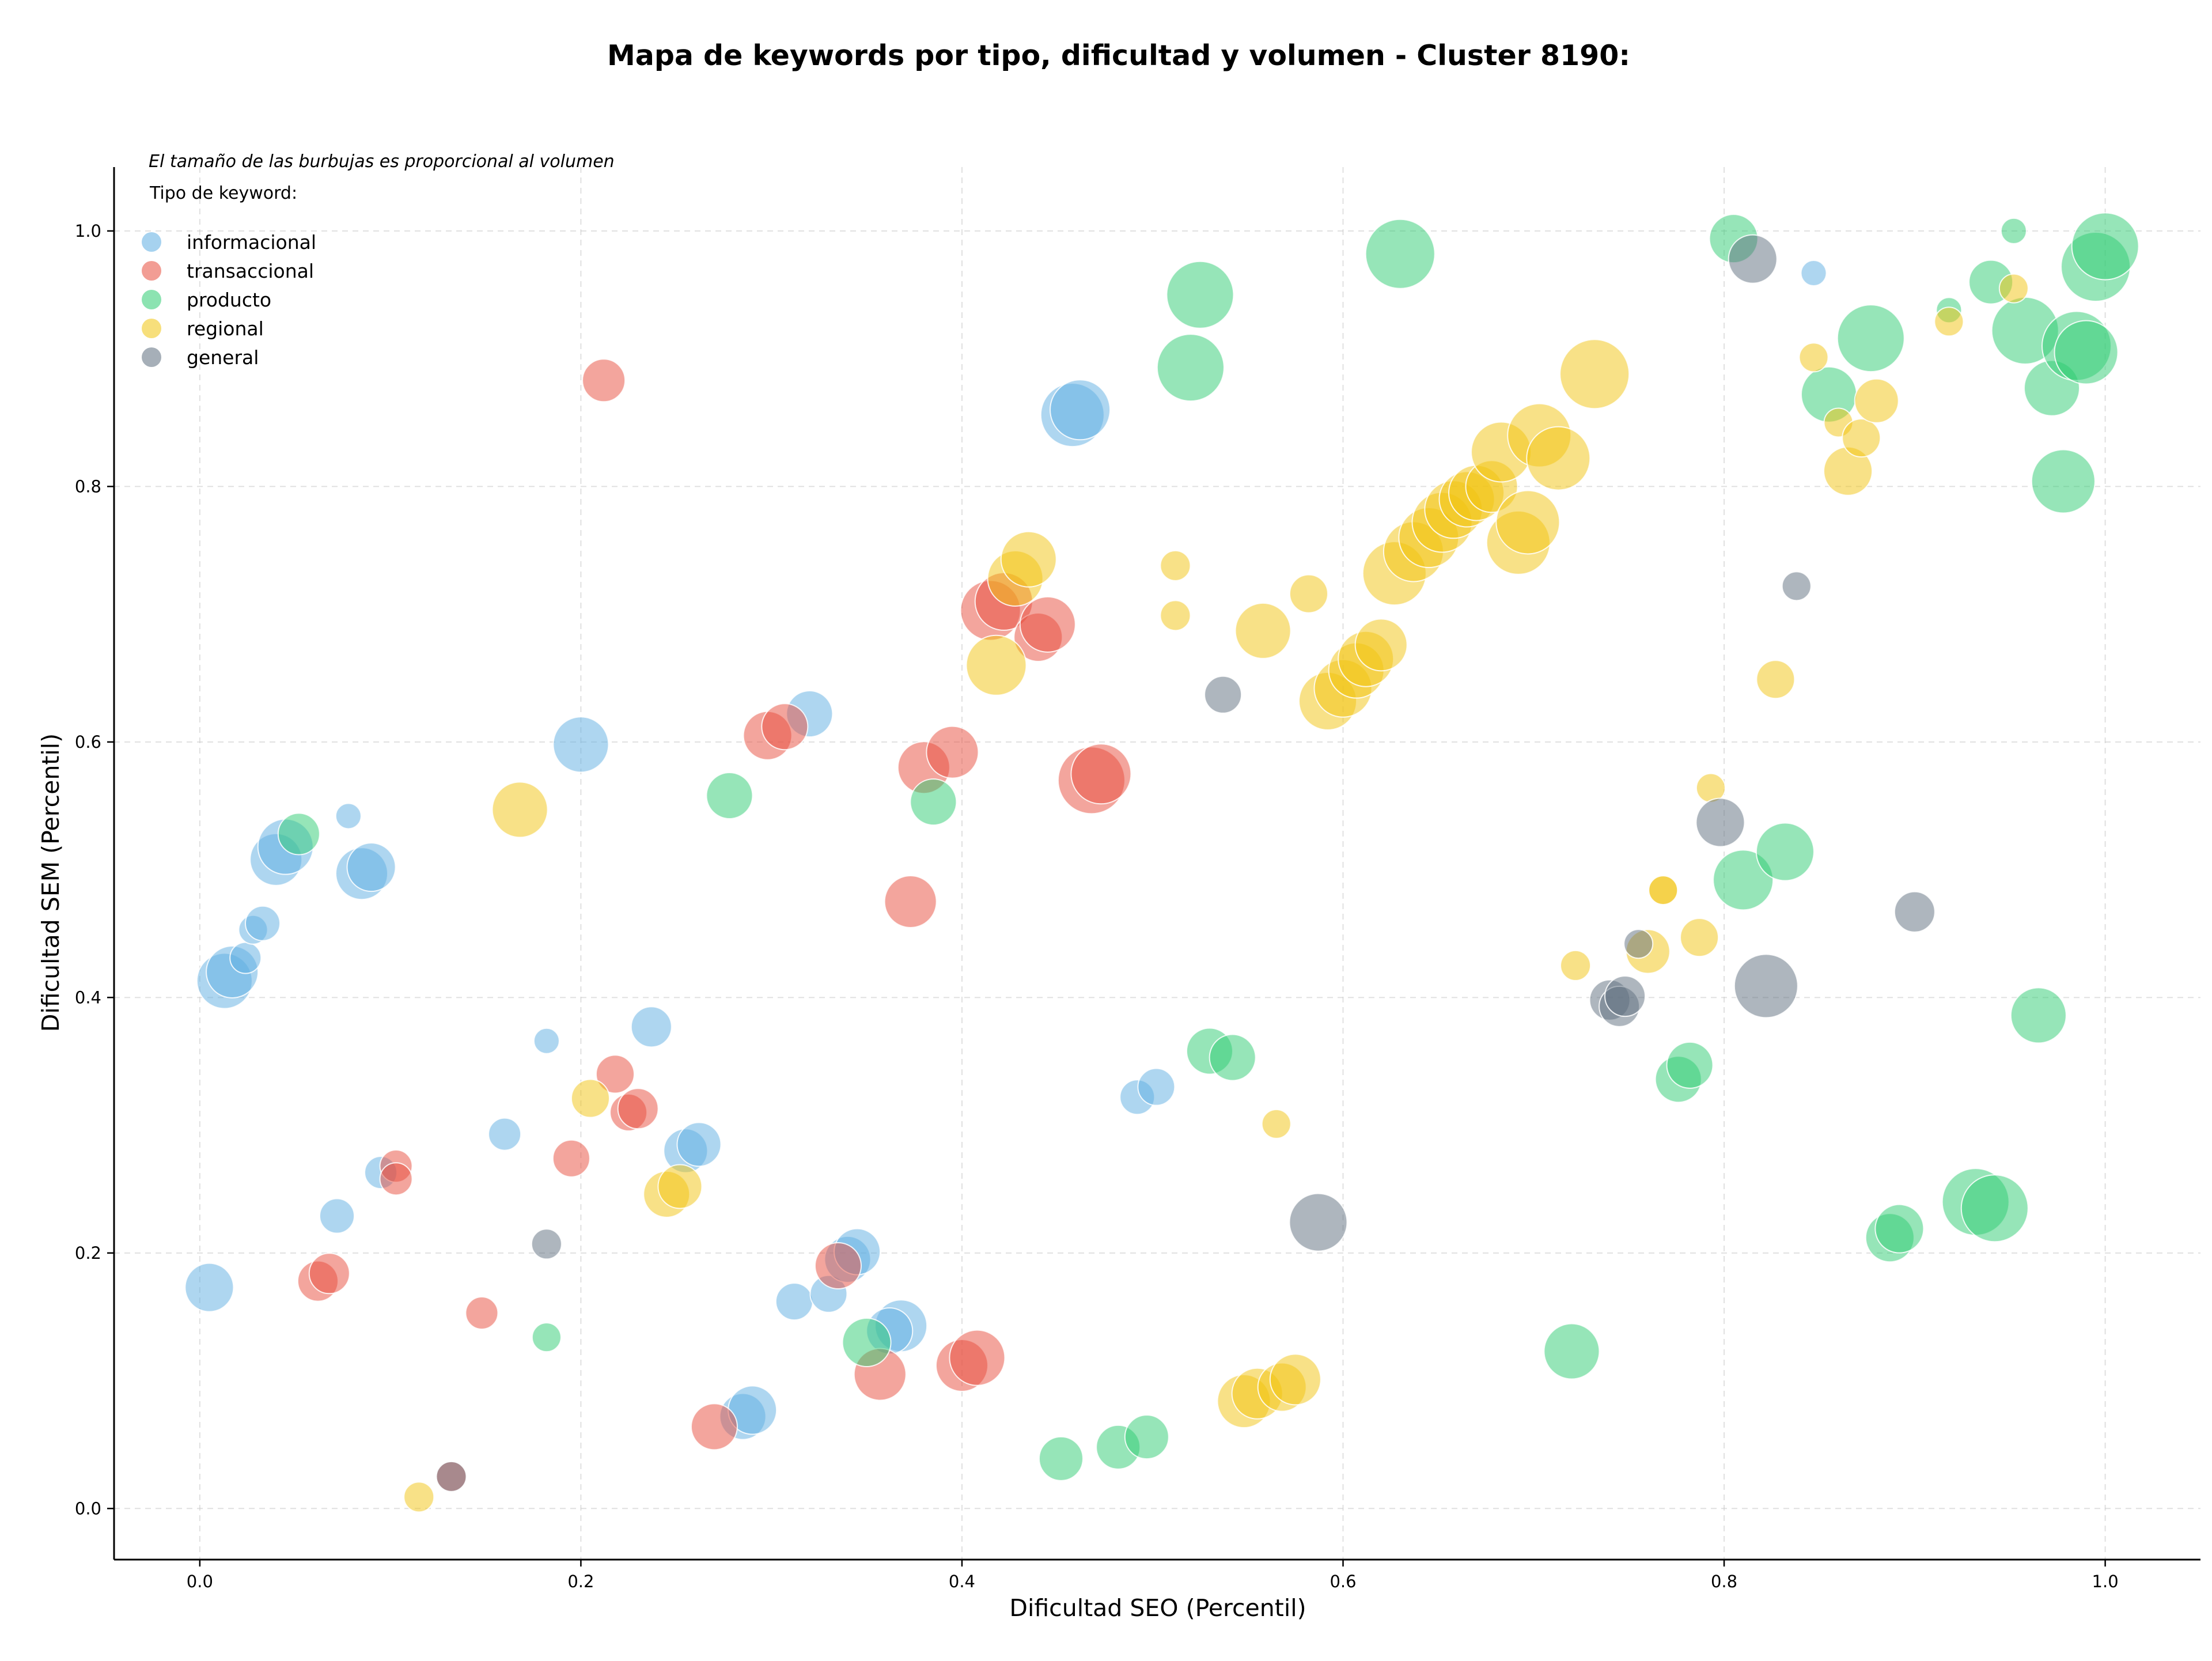 The height and width of the screenshot is (1661, 2212). I want to click on legend-title: Tipo de keyword:, so click(223, 193).